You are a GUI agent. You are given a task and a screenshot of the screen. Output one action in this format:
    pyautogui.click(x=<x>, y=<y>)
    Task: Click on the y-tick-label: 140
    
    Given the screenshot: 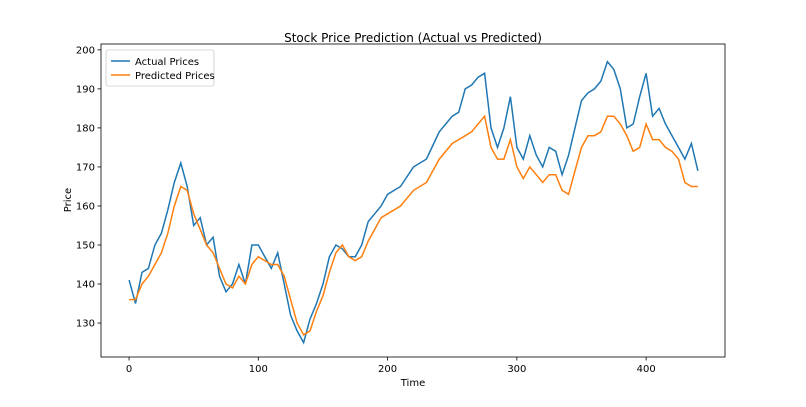 What is the action you would take?
    pyautogui.click(x=85, y=285)
    